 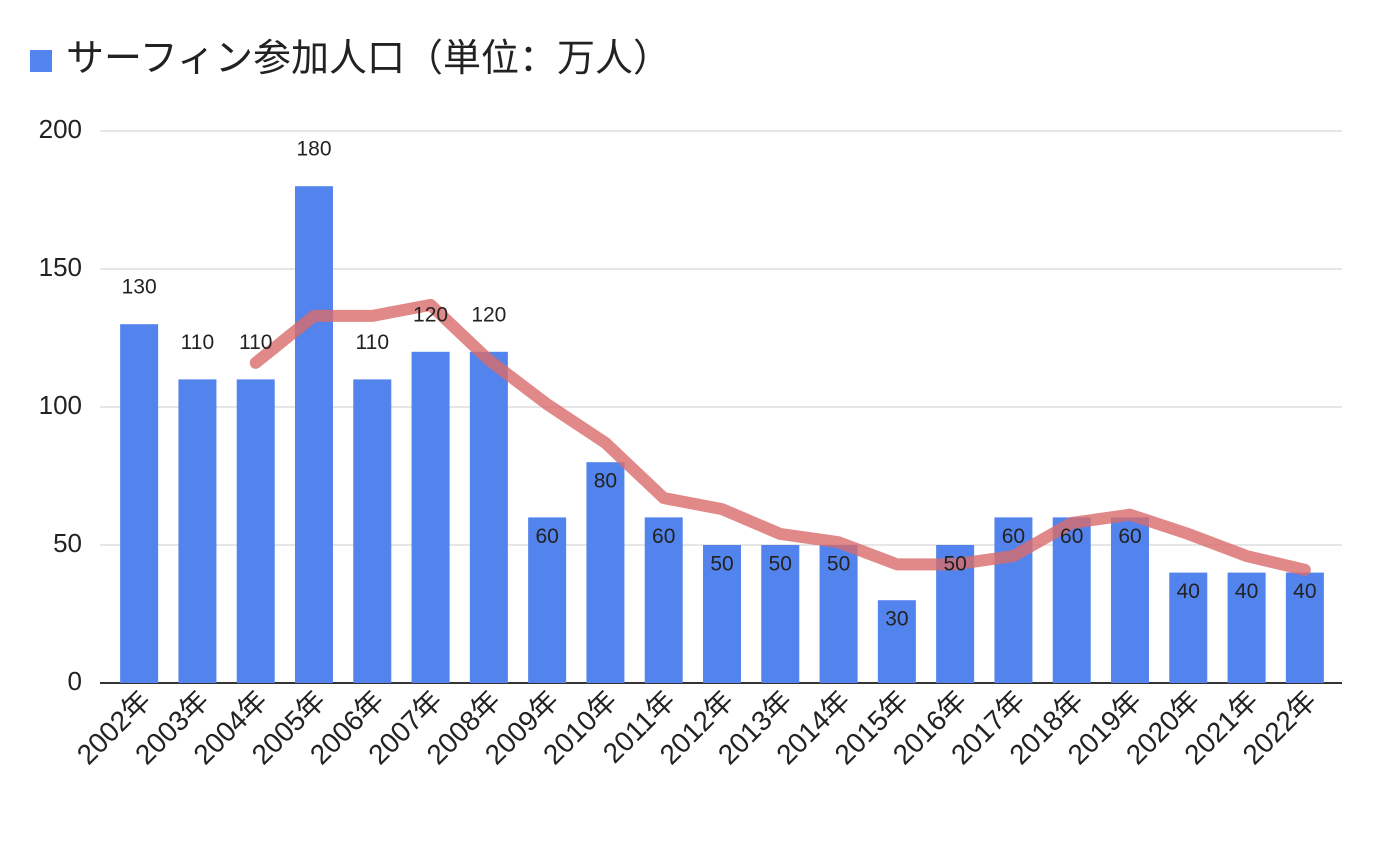 I want to click on data-label: 80, so click(x=605, y=481).